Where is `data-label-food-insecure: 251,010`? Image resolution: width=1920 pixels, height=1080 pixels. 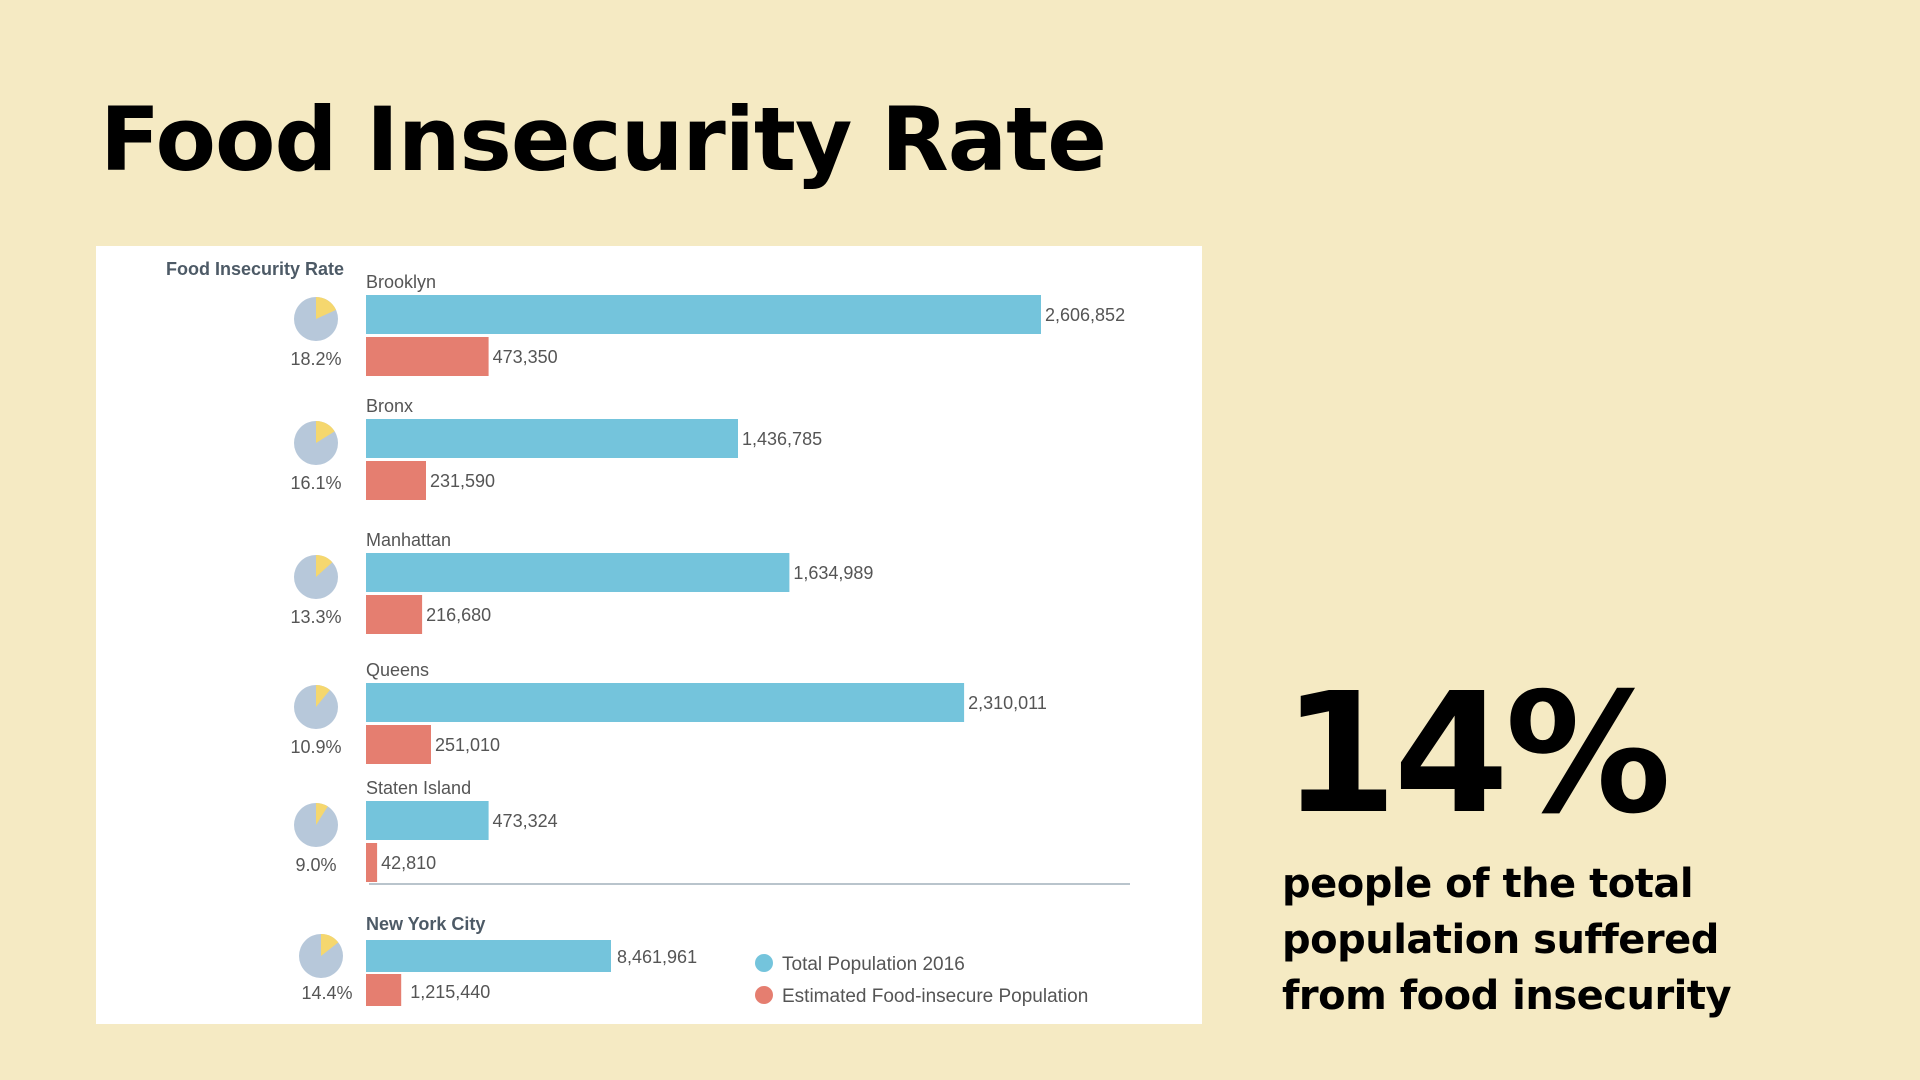 data-label-food-insecure: 251,010 is located at coordinates (467, 745).